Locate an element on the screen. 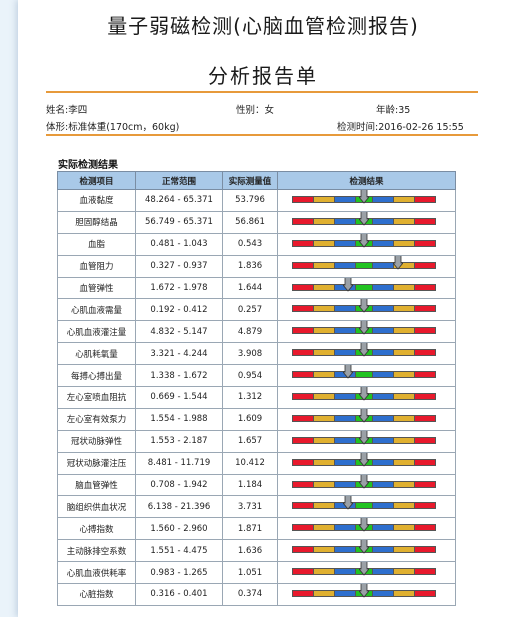 The width and height of the screenshot is (508, 617). table-row: 血脂 0.481 - 1.043 0.543 is located at coordinates (256, 244).